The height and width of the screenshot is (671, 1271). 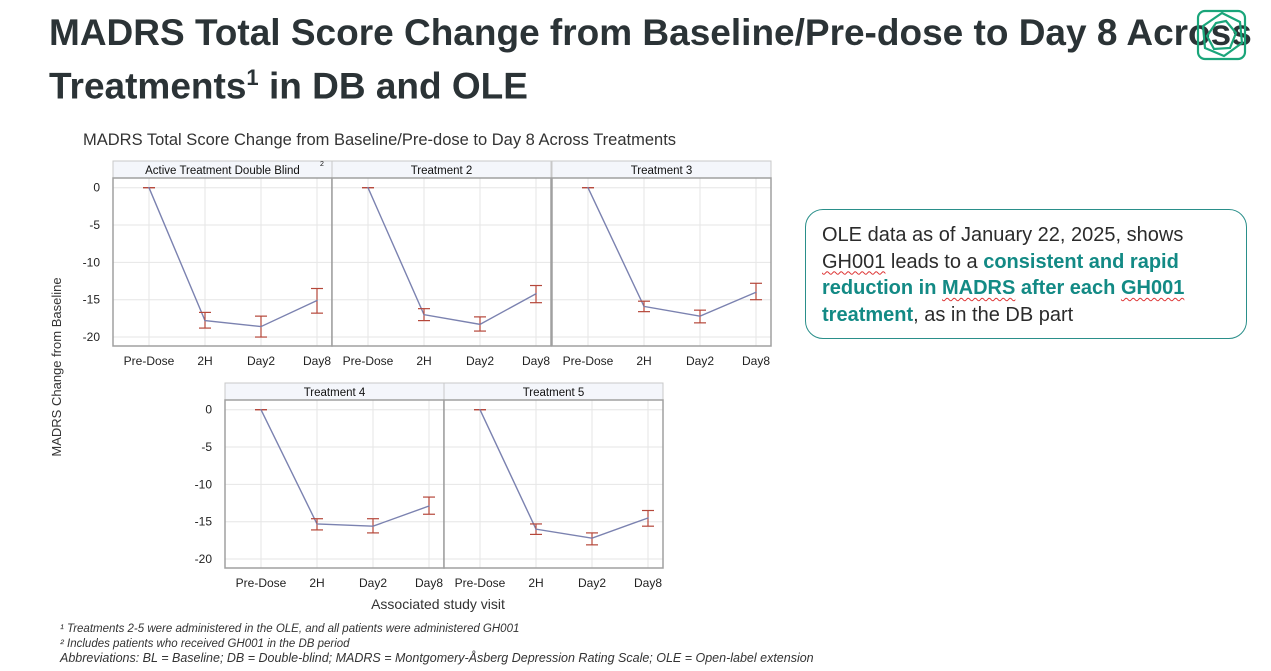 What do you see at coordinates (662, 171) in the screenshot?
I see `panel-title: Treatment 3` at bounding box center [662, 171].